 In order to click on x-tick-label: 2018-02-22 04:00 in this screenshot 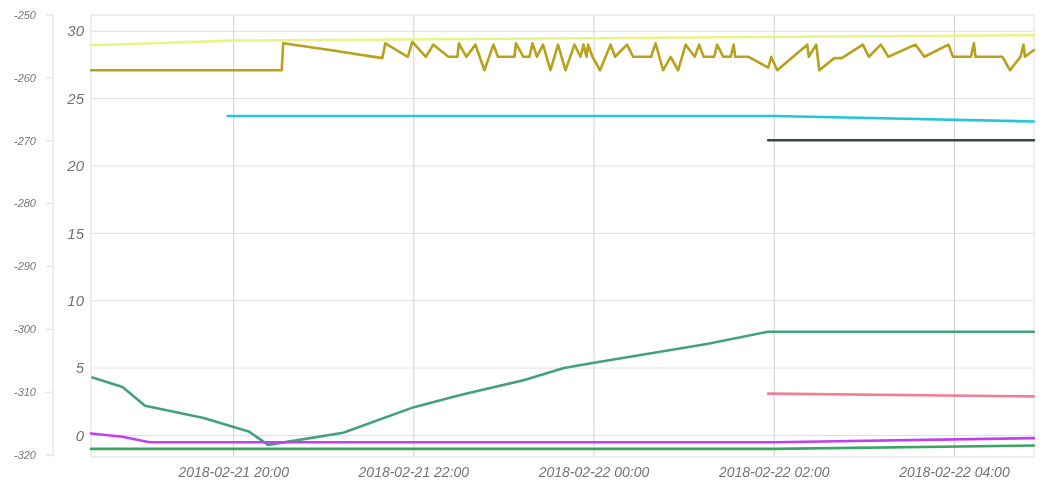, I will do `click(954, 472)`.